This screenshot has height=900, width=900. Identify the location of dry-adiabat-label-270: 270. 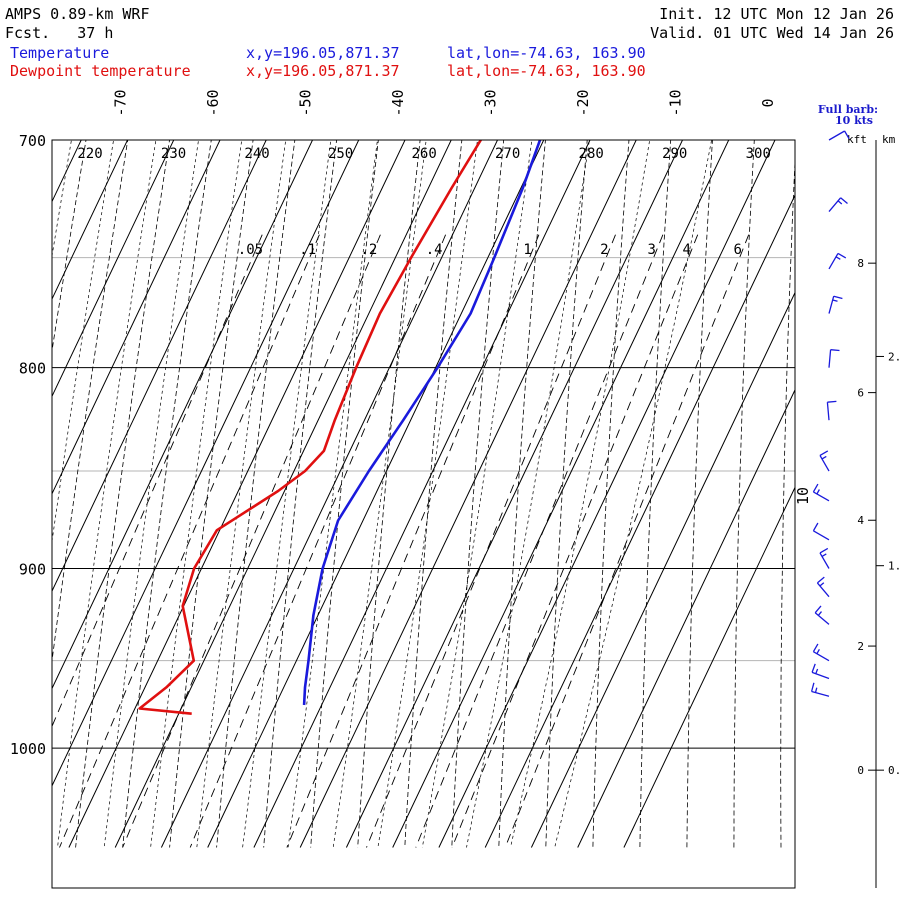
(507, 154).